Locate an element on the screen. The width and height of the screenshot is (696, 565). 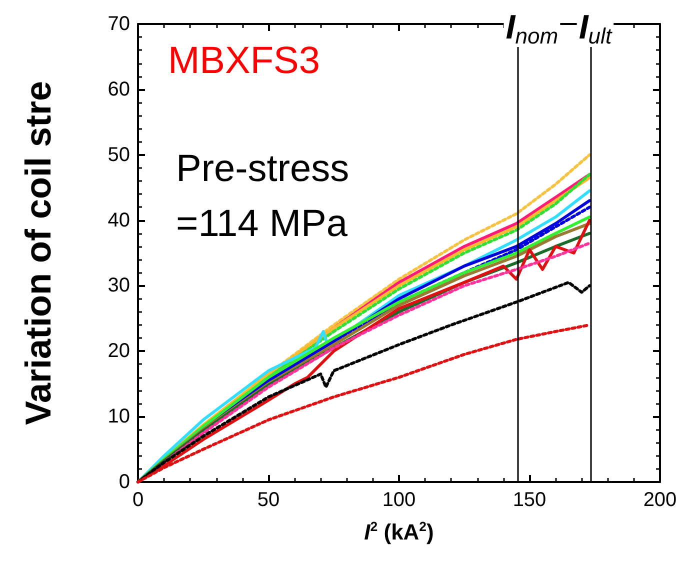
y-tick-label: 10 is located at coordinates (119, 417).